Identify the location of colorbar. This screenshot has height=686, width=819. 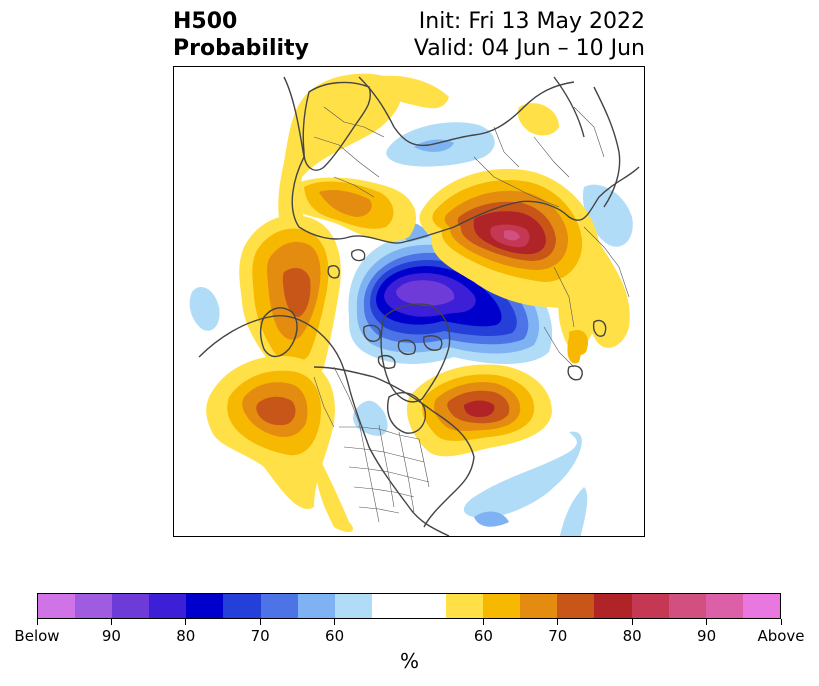
(409, 606).